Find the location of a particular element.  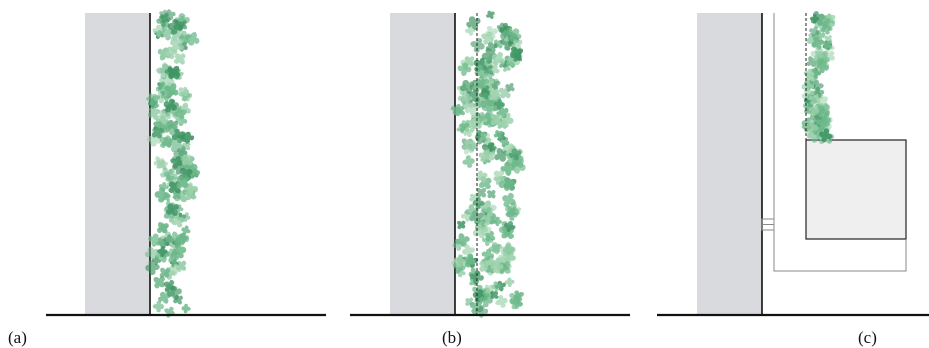

planter-box-c is located at coordinates (856, 189).